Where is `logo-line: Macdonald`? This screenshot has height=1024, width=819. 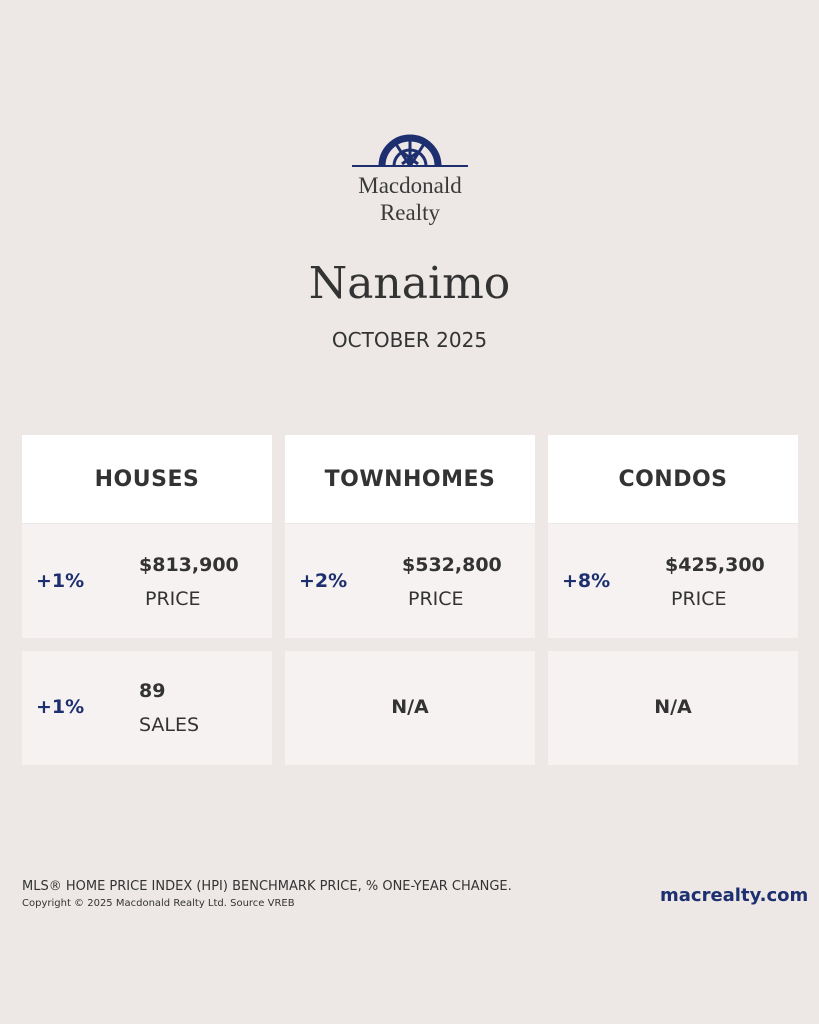
logo-line: Macdonald is located at coordinates (410, 185).